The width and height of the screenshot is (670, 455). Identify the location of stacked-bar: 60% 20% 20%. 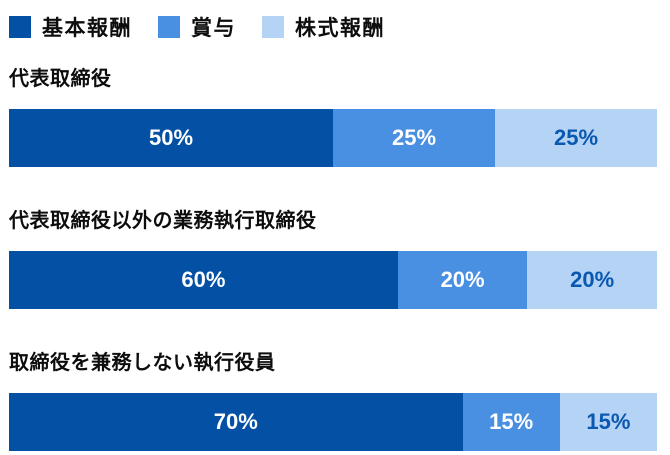
(333, 280).